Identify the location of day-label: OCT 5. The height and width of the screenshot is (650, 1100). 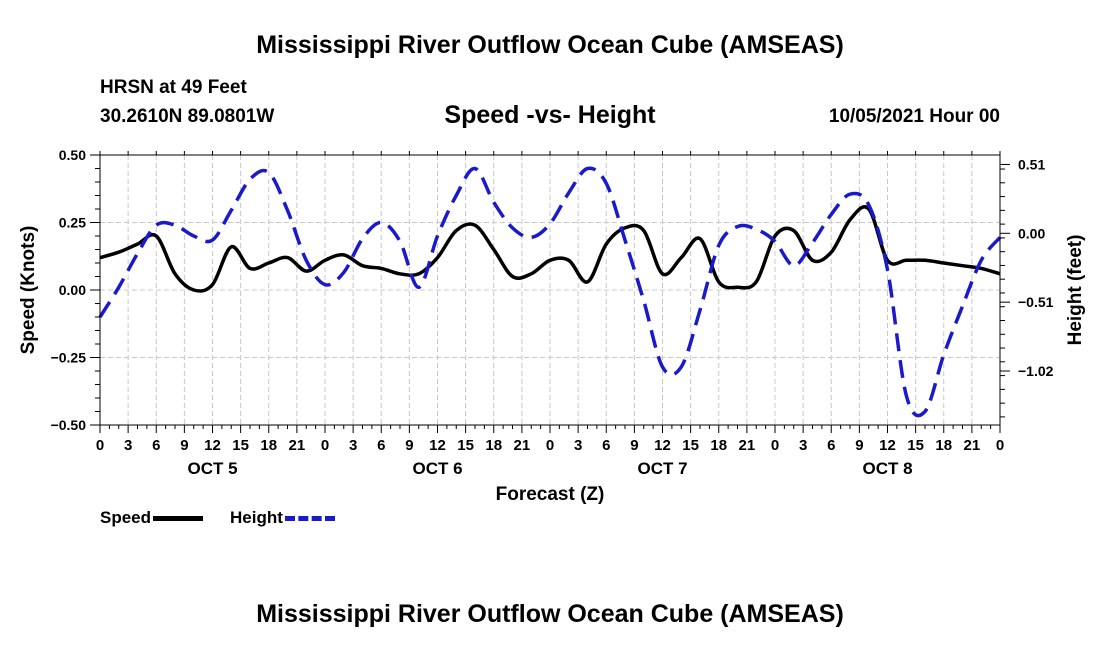
(212, 468).